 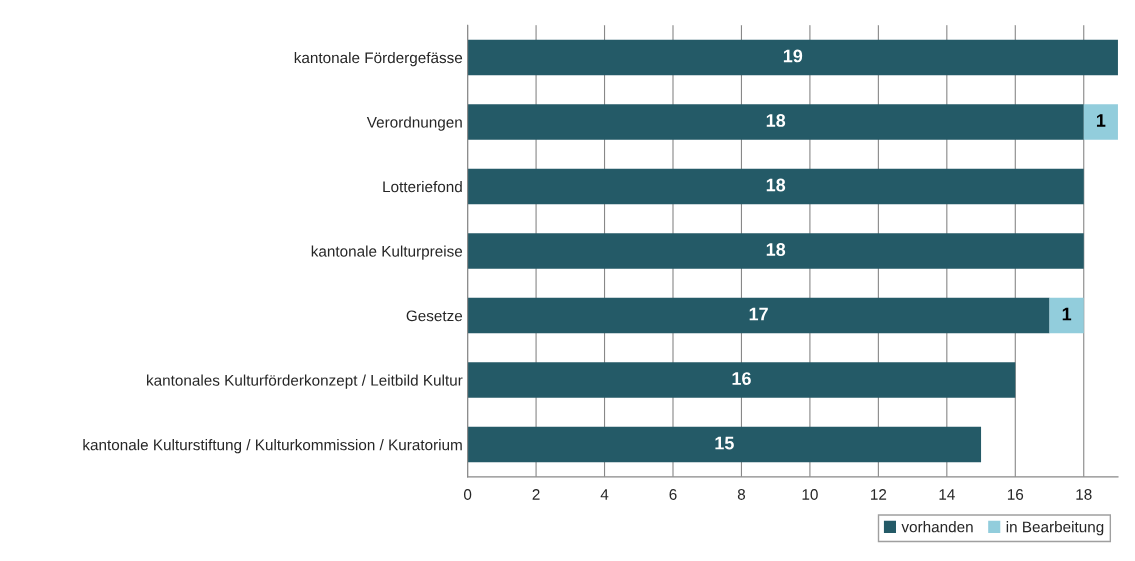 What do you see at coordinates (879, 494) in the screenshot?
I see `x-tick-label: 12` at bounding box center [879, 494].